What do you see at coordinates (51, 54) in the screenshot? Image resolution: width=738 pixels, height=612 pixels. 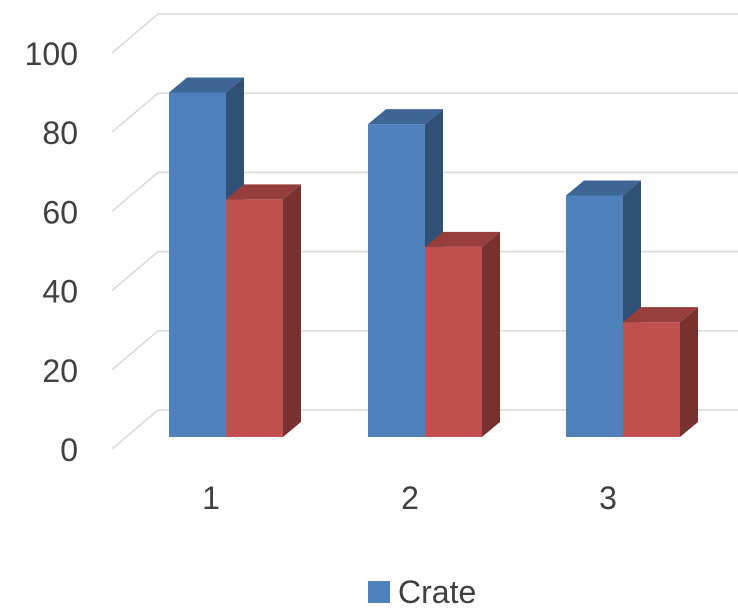 I see `y-tick-label-5: 100` at bounding box center [51, 54].